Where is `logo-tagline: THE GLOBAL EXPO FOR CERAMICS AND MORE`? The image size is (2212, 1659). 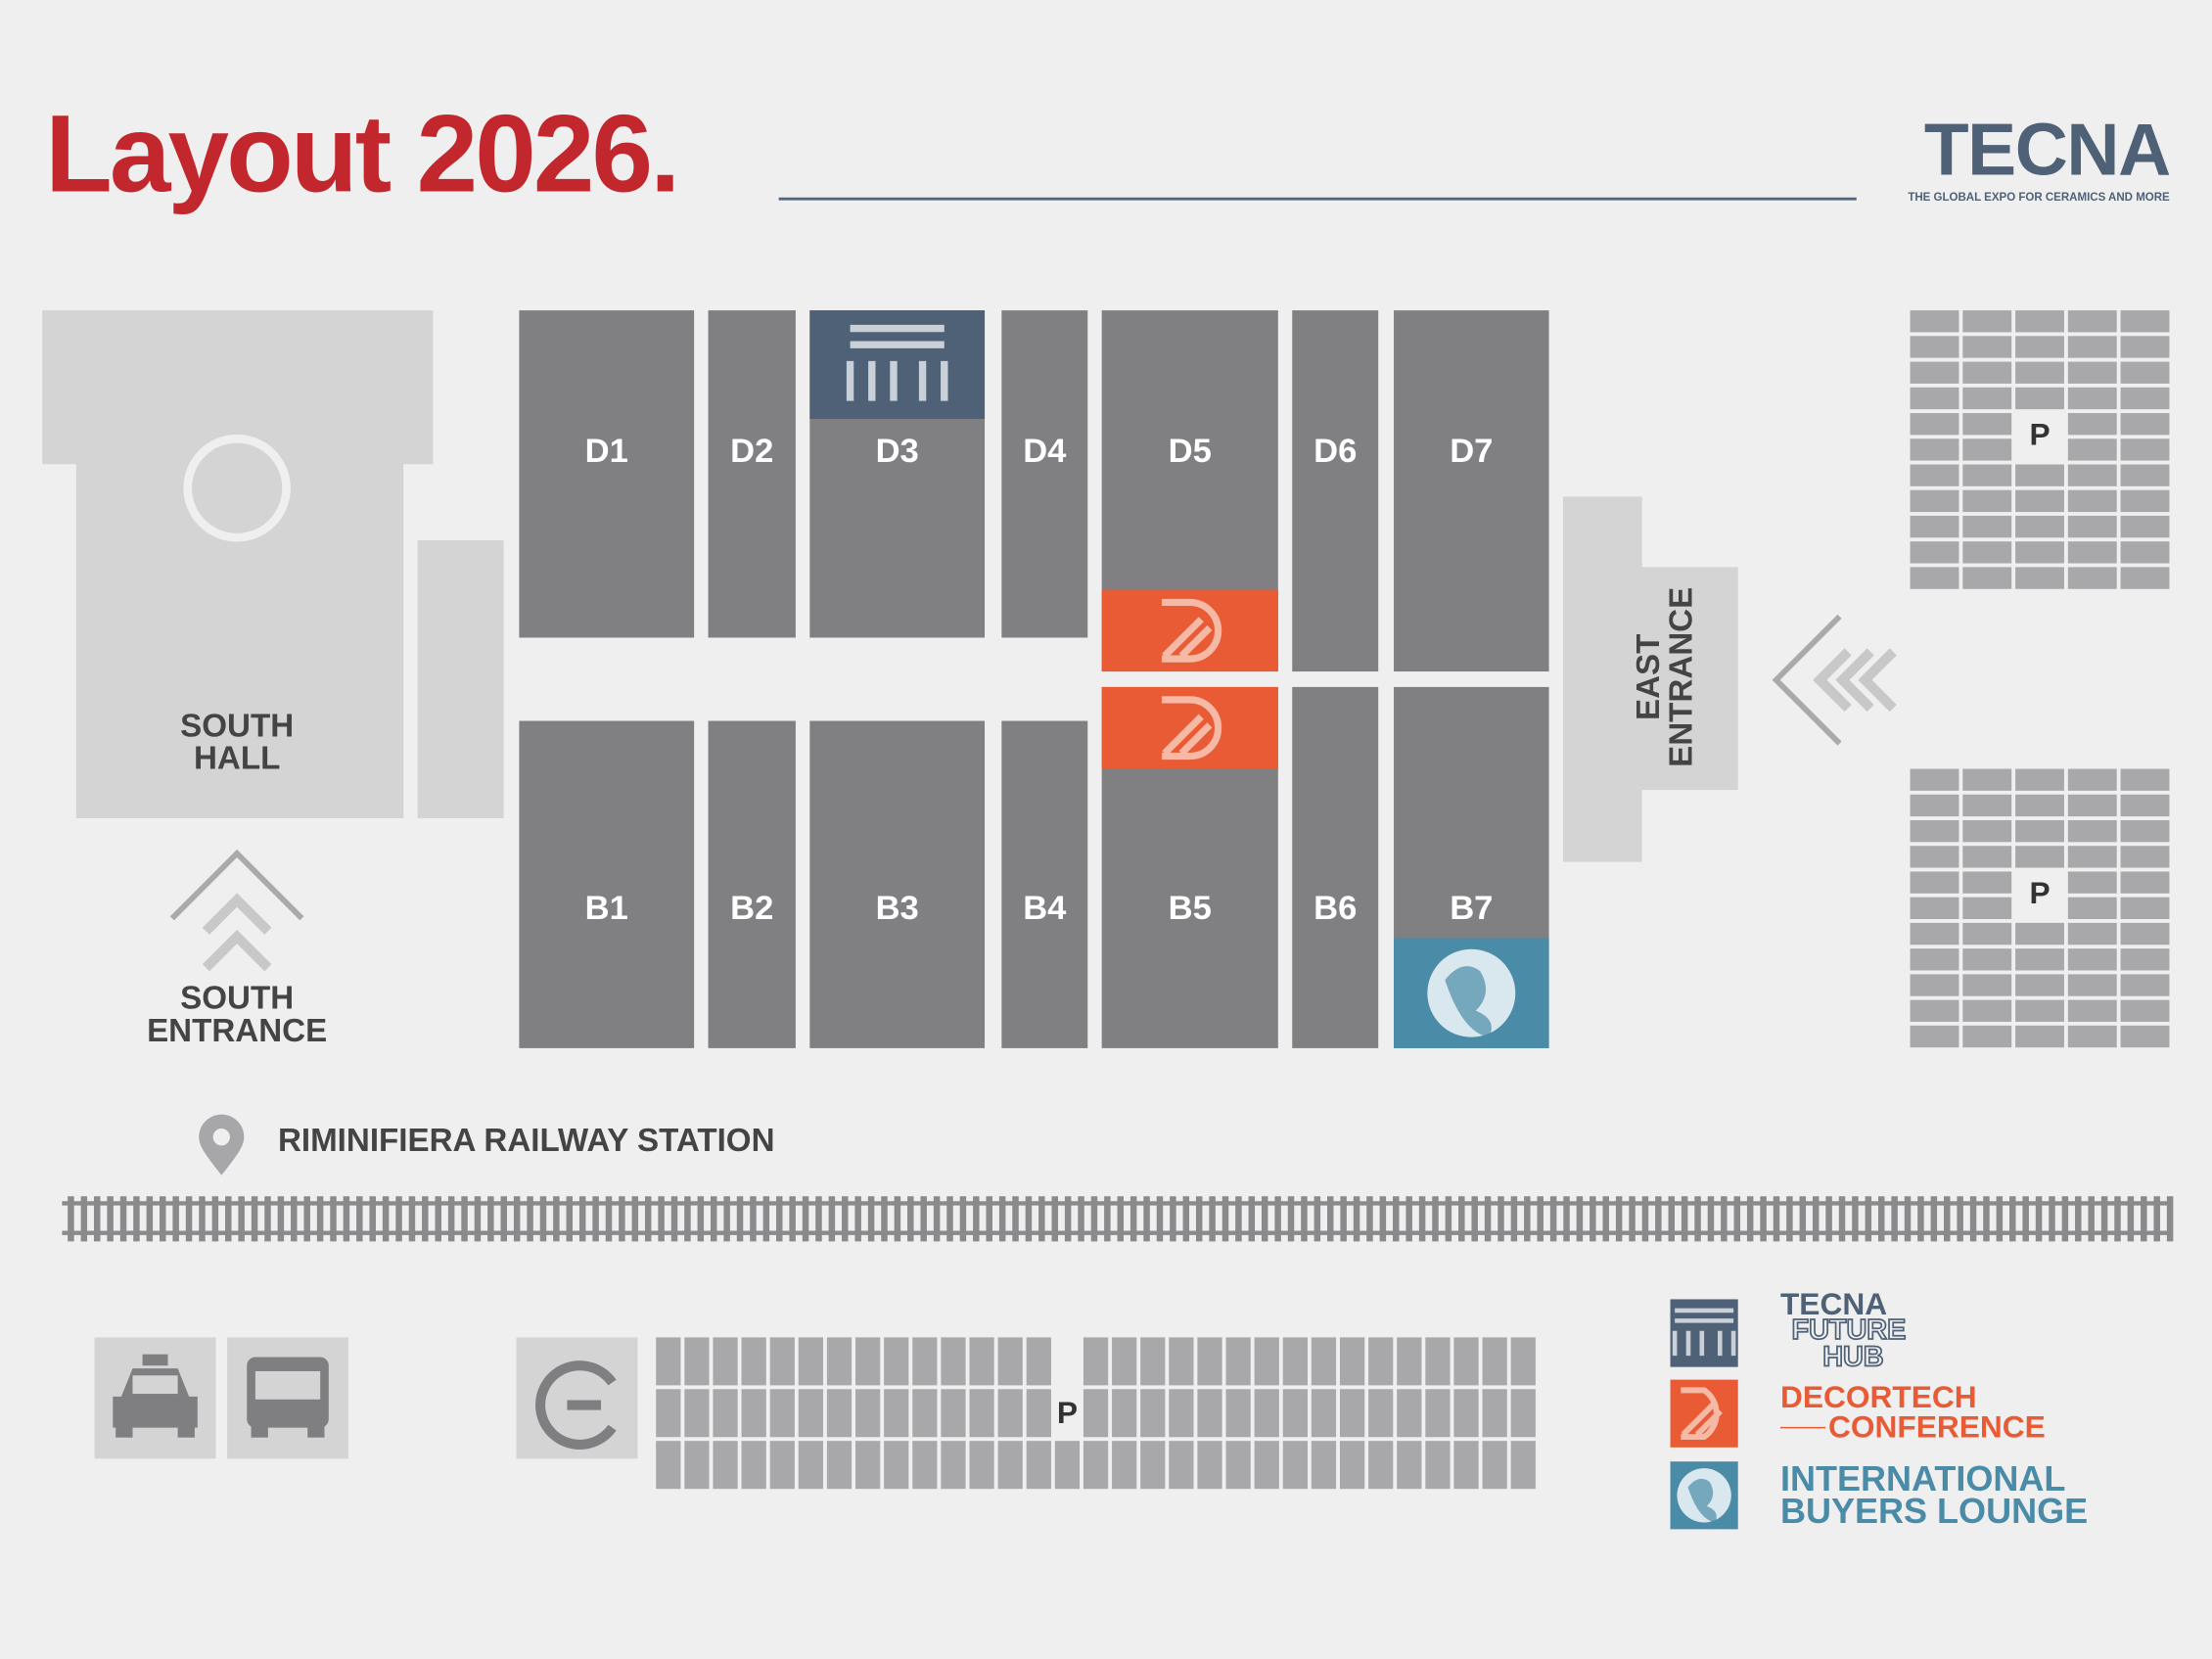 logo-tagline: THE GLOBAL EXPO FOR CERAMICS AND MORE is located at coordinates (2039, 198).